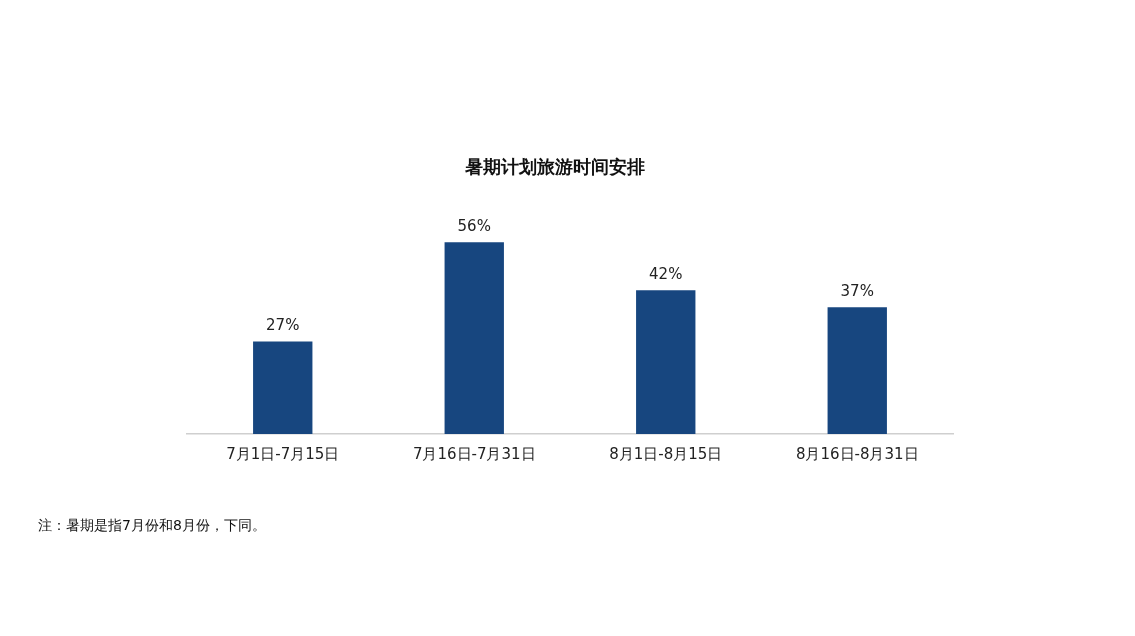 This screenshot has height=636, width=1135. What do you see at coordinates (152, 526) in the screenshot?
I see `text: 注：暑期是指7月份和8月份，下同。` at bounding box center [152, 526].